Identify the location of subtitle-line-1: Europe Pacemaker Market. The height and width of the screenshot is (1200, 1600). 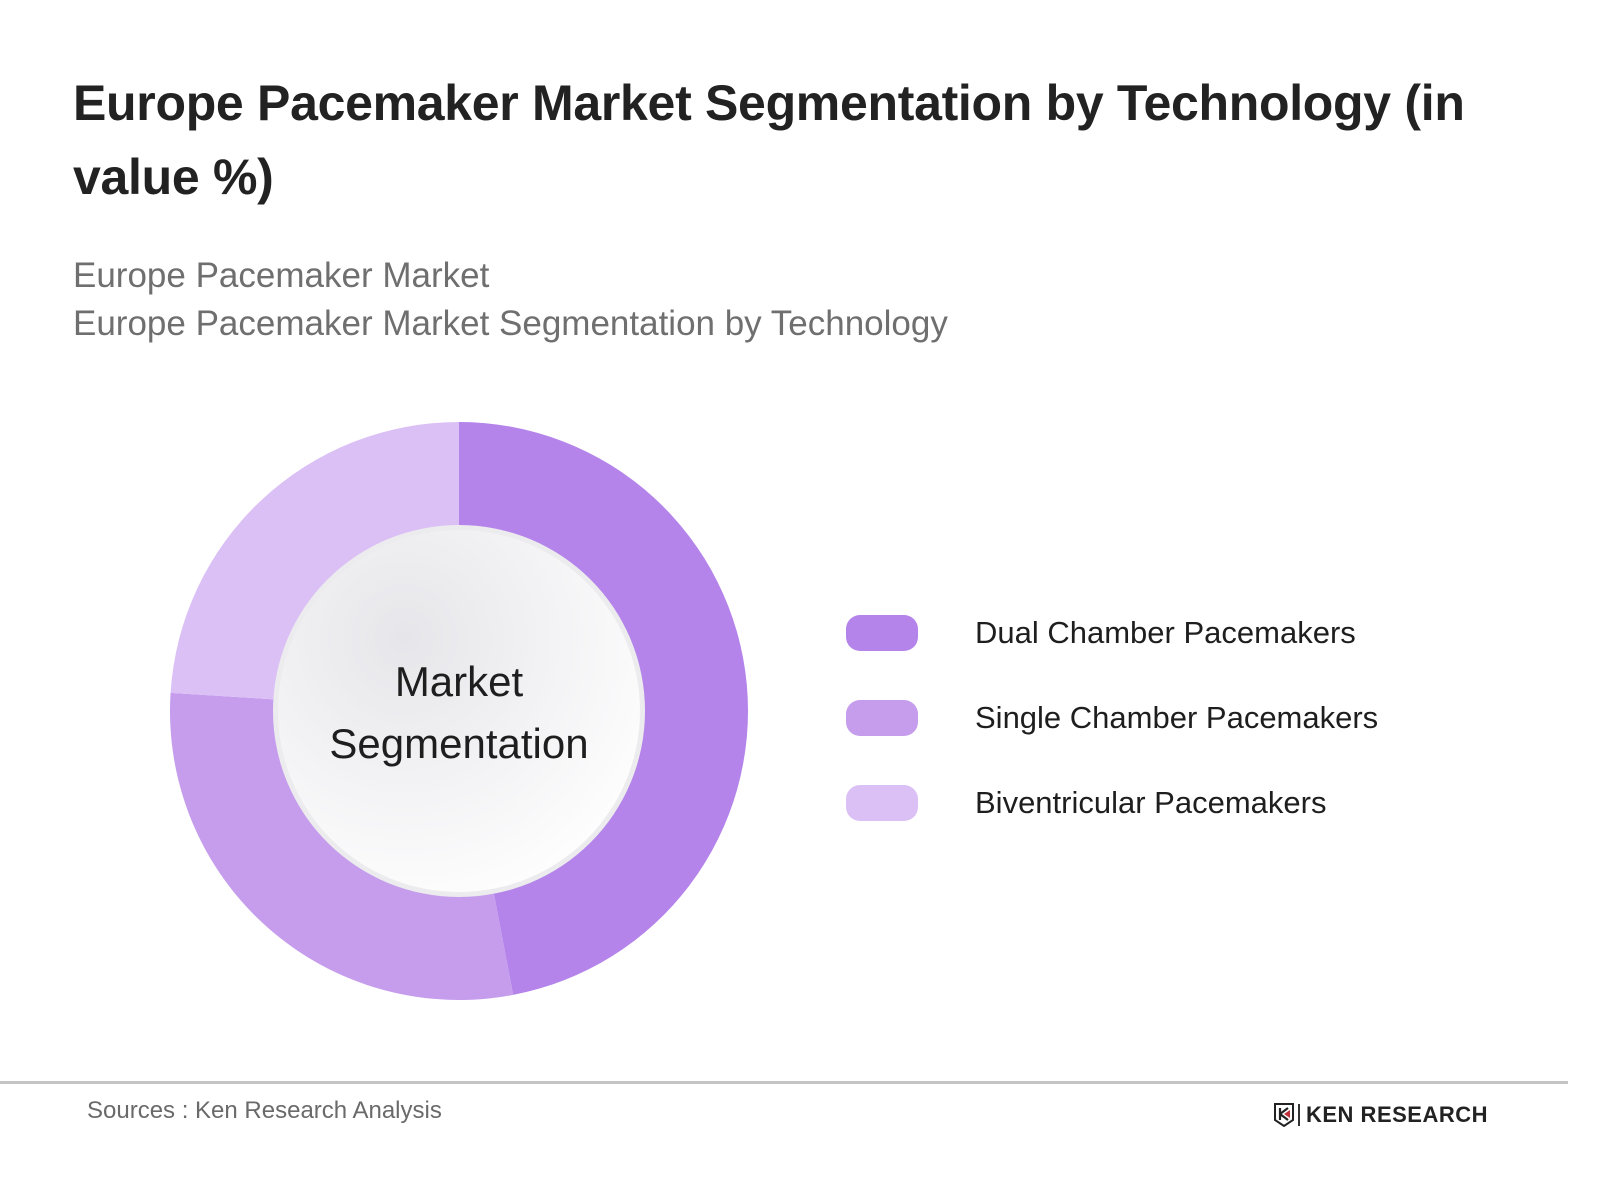
(281, 275).